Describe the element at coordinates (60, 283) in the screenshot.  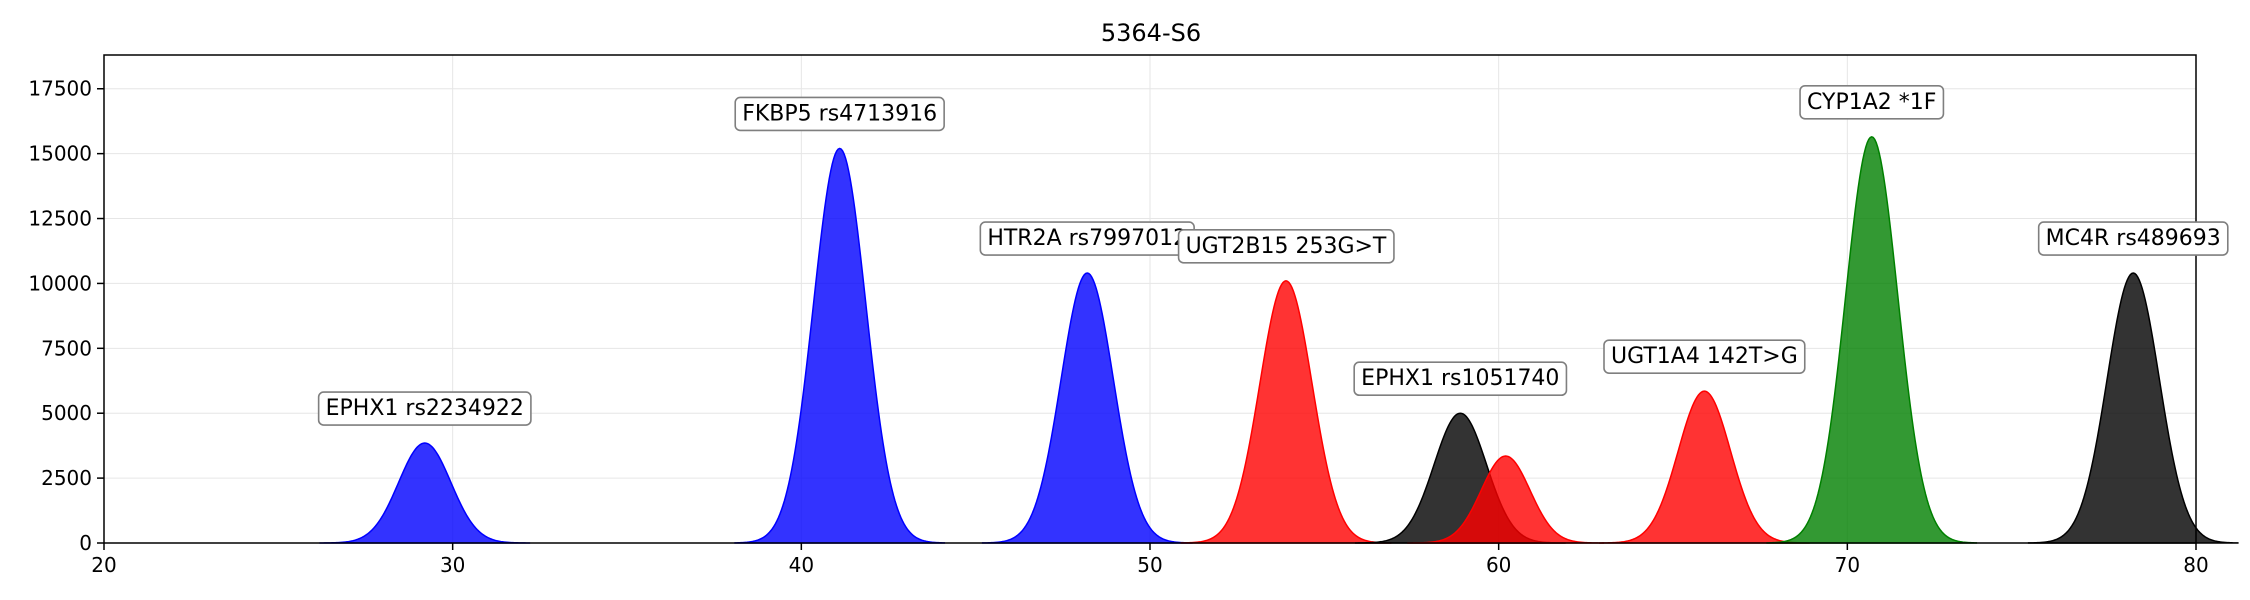
I see `y-tick-label: 10000` at that location.